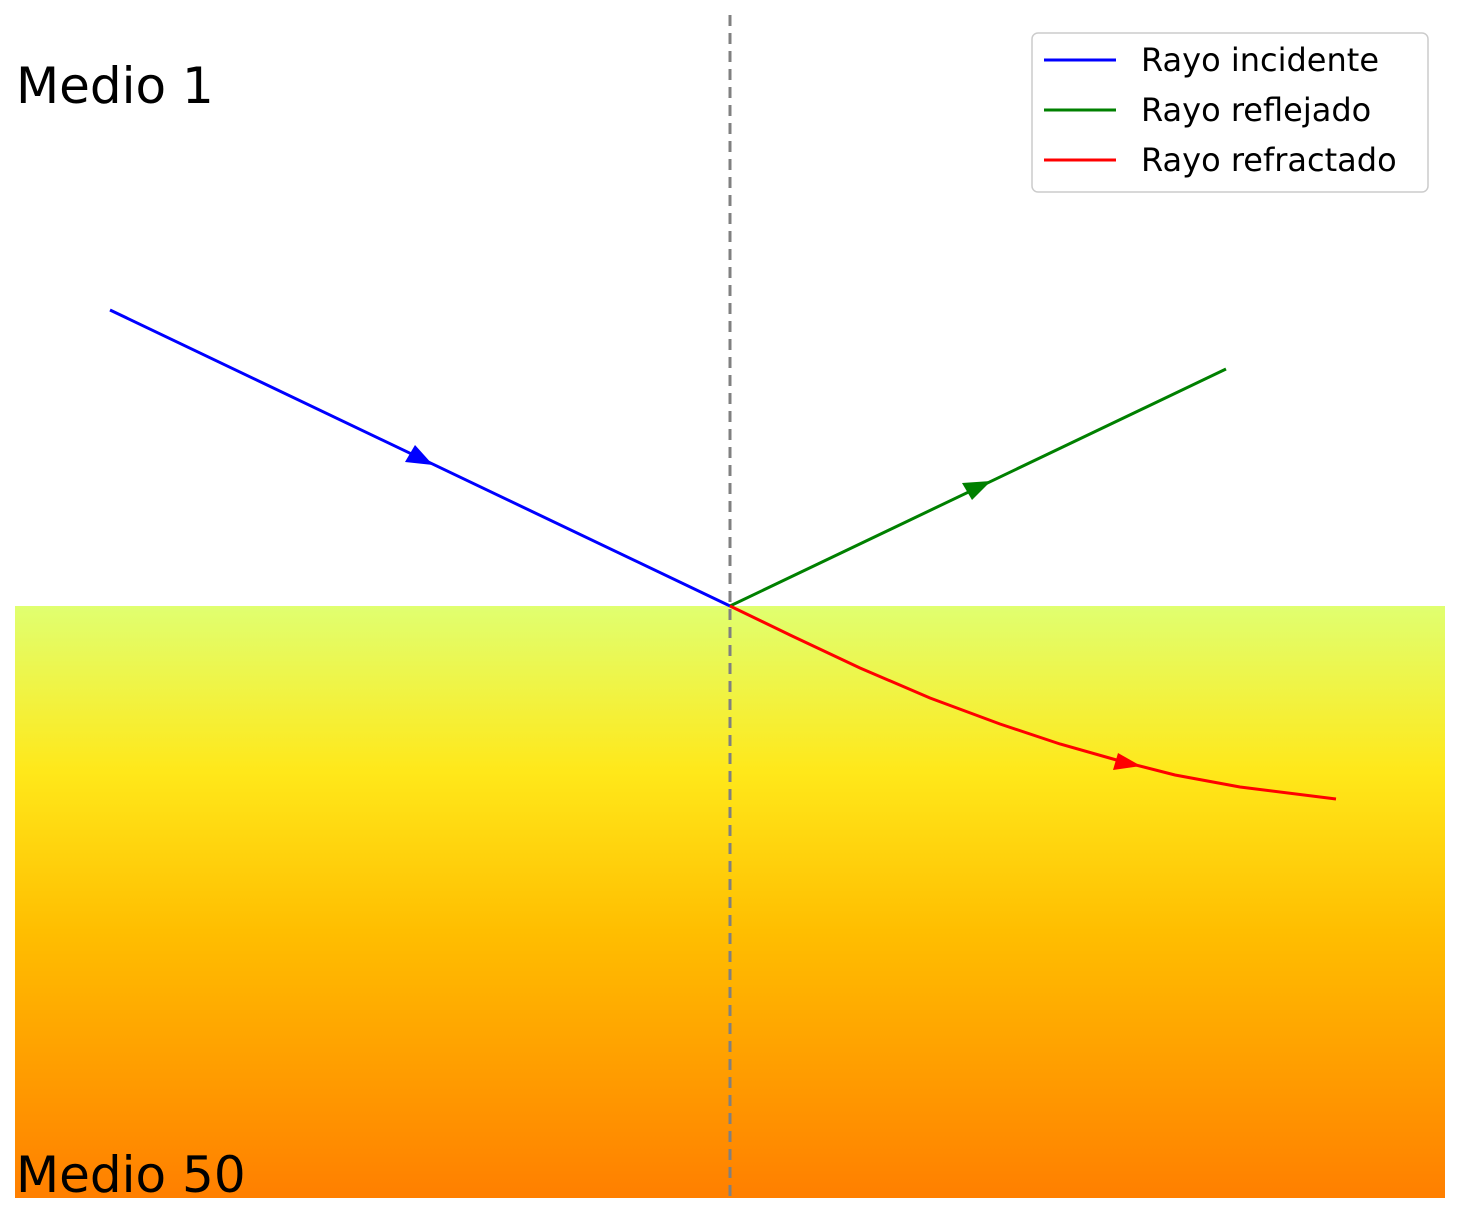 This screenshot has height=1218, width=1460. What do you see at coordinates (976, 490) in the screenshot?
I see `reflected-ray-arrow` at bounding box center [976, 490].